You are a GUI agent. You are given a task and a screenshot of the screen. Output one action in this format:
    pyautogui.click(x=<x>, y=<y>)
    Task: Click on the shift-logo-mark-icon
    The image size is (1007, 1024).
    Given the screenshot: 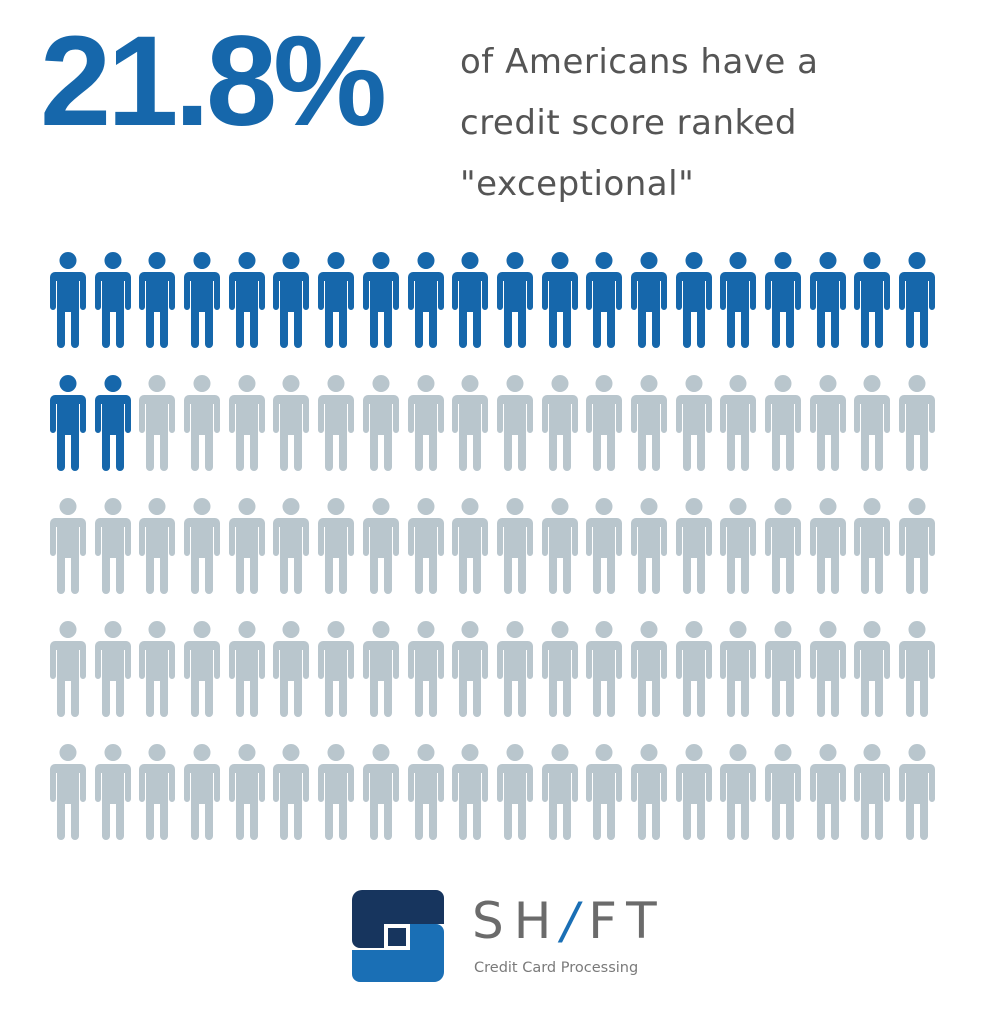 What is the action you would take?
    pyautogui.click(x=398, y=936)
    